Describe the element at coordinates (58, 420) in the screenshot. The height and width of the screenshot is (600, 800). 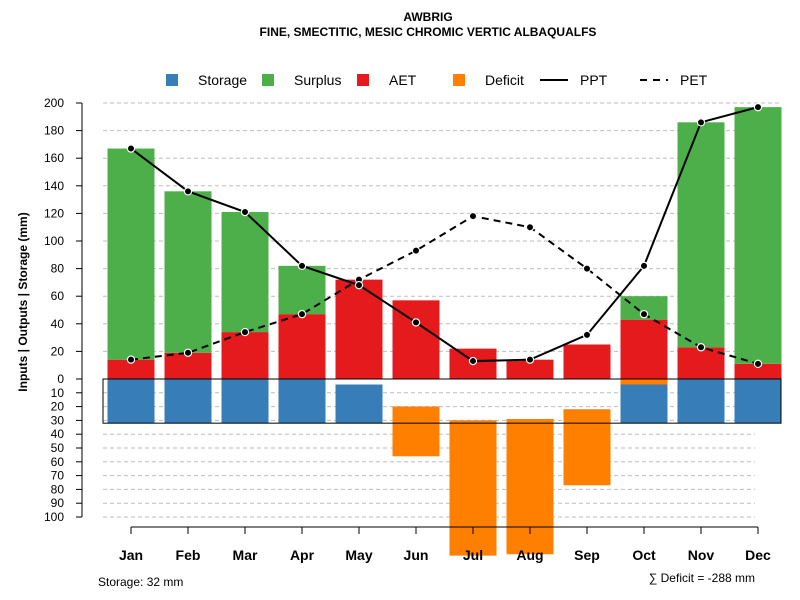
I see `y-tick-label: 30` at that location.